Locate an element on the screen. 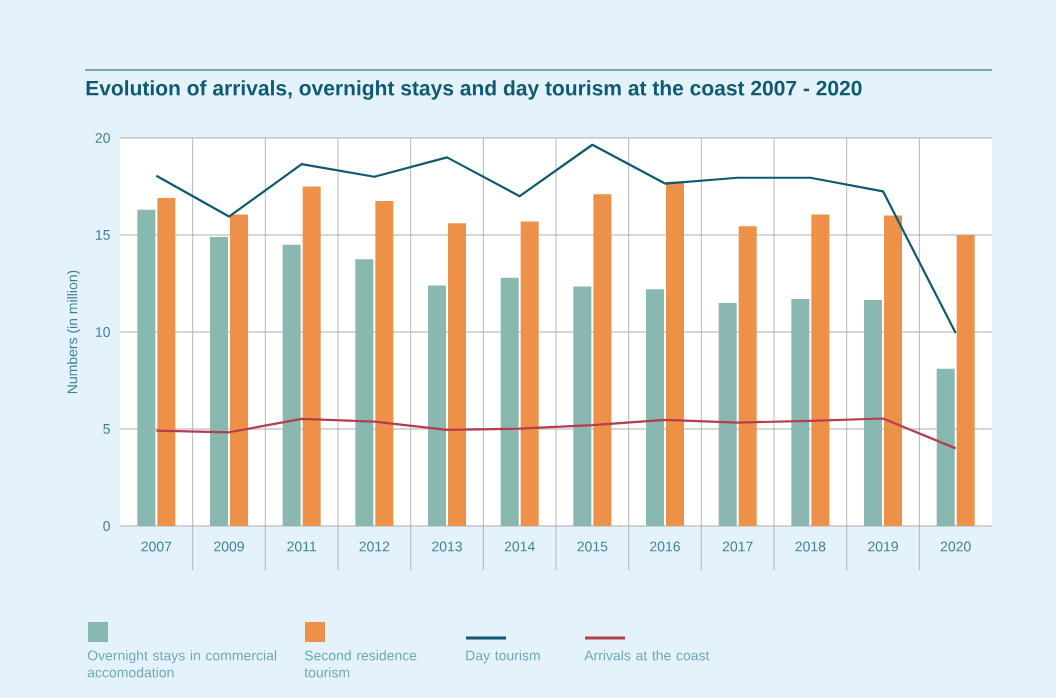 The width and height of the screenshot is (1056, 698). x-tick-label: 2011 is located at coordinates (302, 546).